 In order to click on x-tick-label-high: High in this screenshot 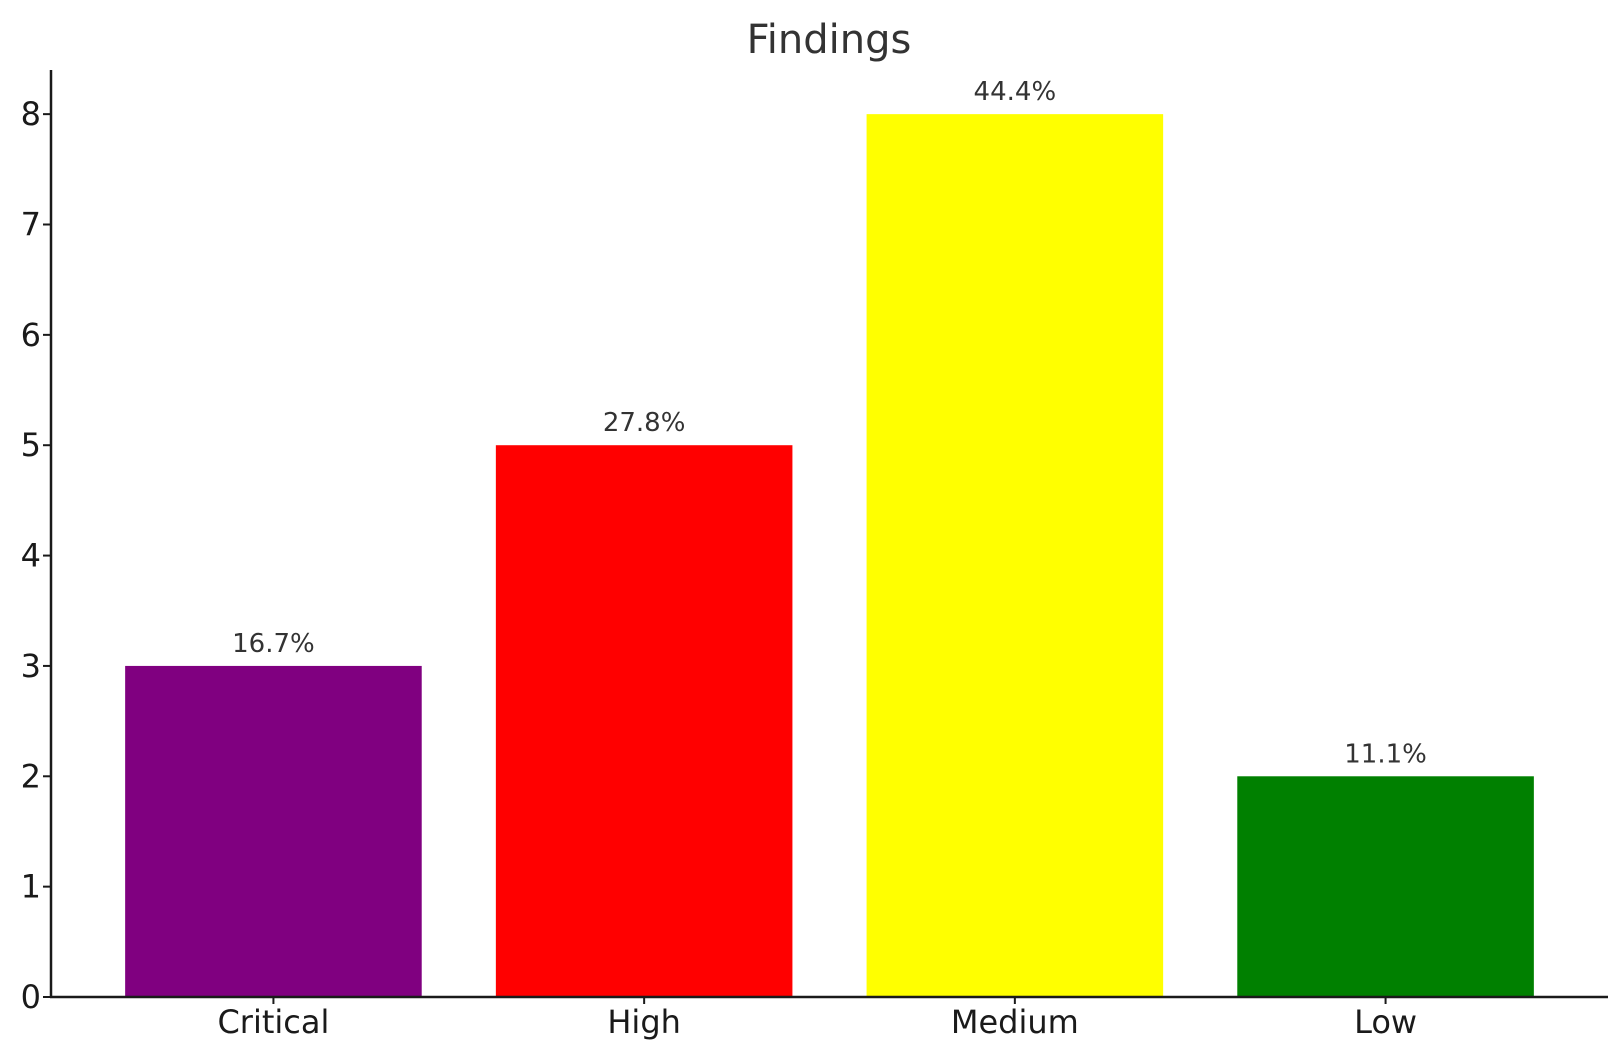, I will do `click(644, 1022)`.